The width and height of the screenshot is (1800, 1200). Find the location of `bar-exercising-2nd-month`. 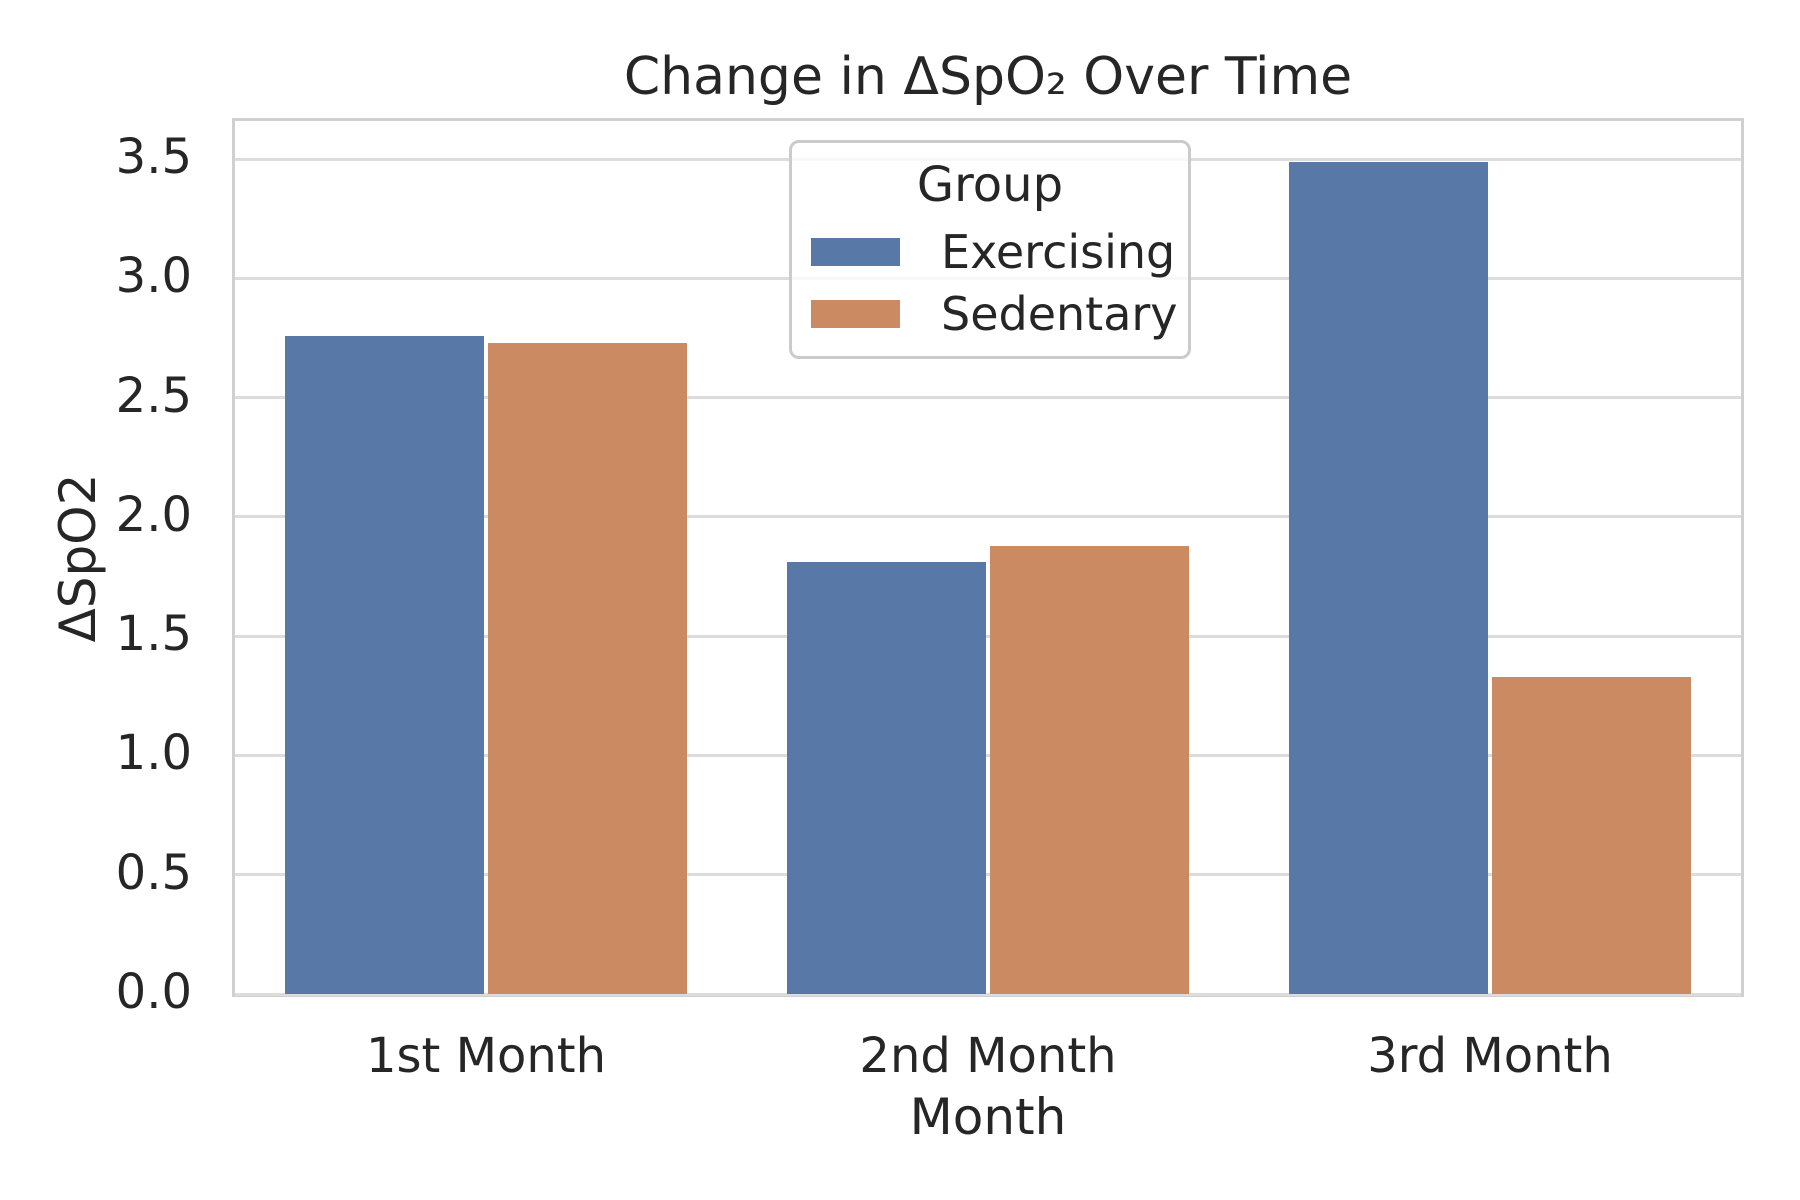

bar-exercising-2nd-month is located at coordinates (886, 778).